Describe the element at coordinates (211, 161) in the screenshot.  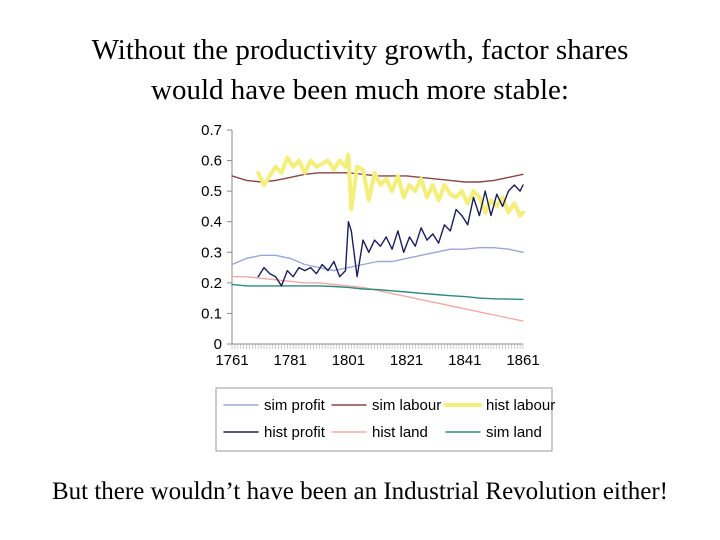
I see `y-tick-label: 0.6` at that location.